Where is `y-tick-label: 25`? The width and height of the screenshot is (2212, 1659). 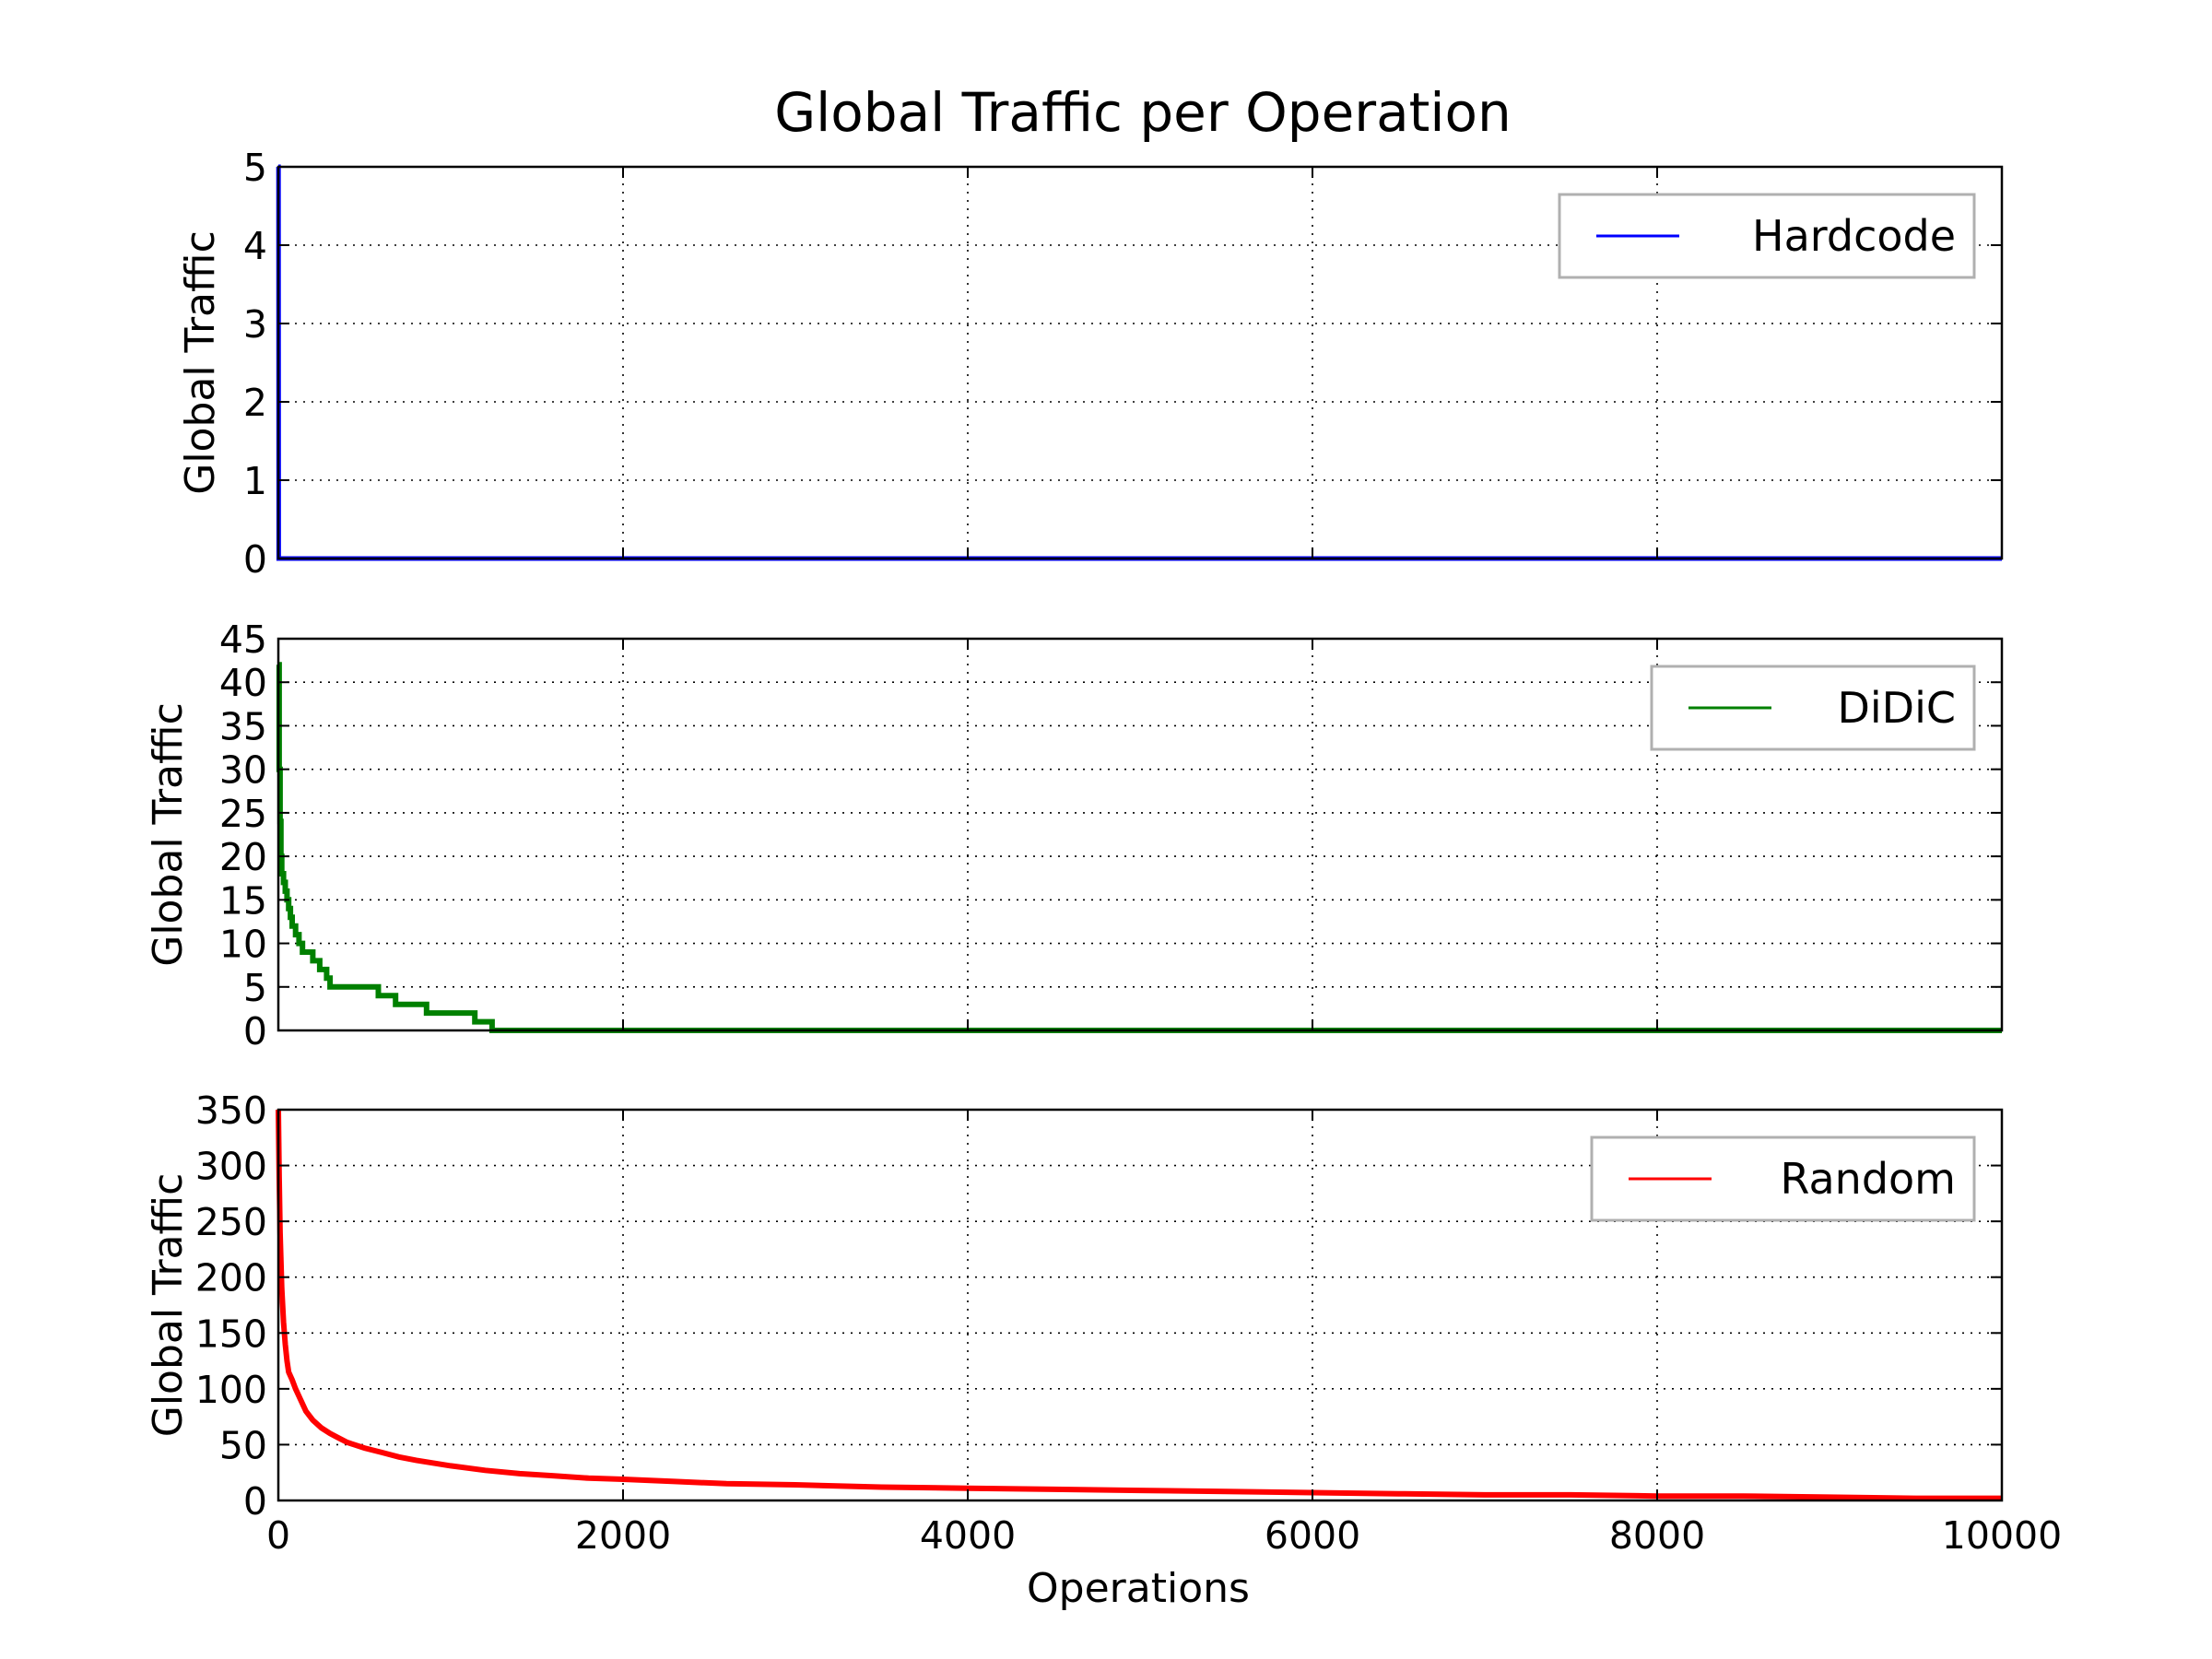 y-tick-label: 25 is located at coordinates (243, 814).